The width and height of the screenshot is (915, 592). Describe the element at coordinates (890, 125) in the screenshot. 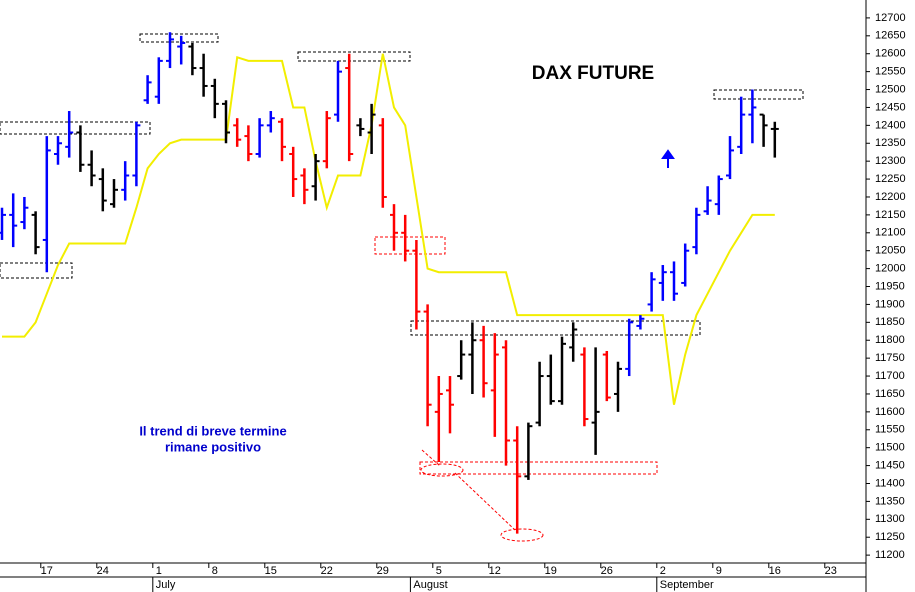

I see `y-tick-label: 12400` at that location.